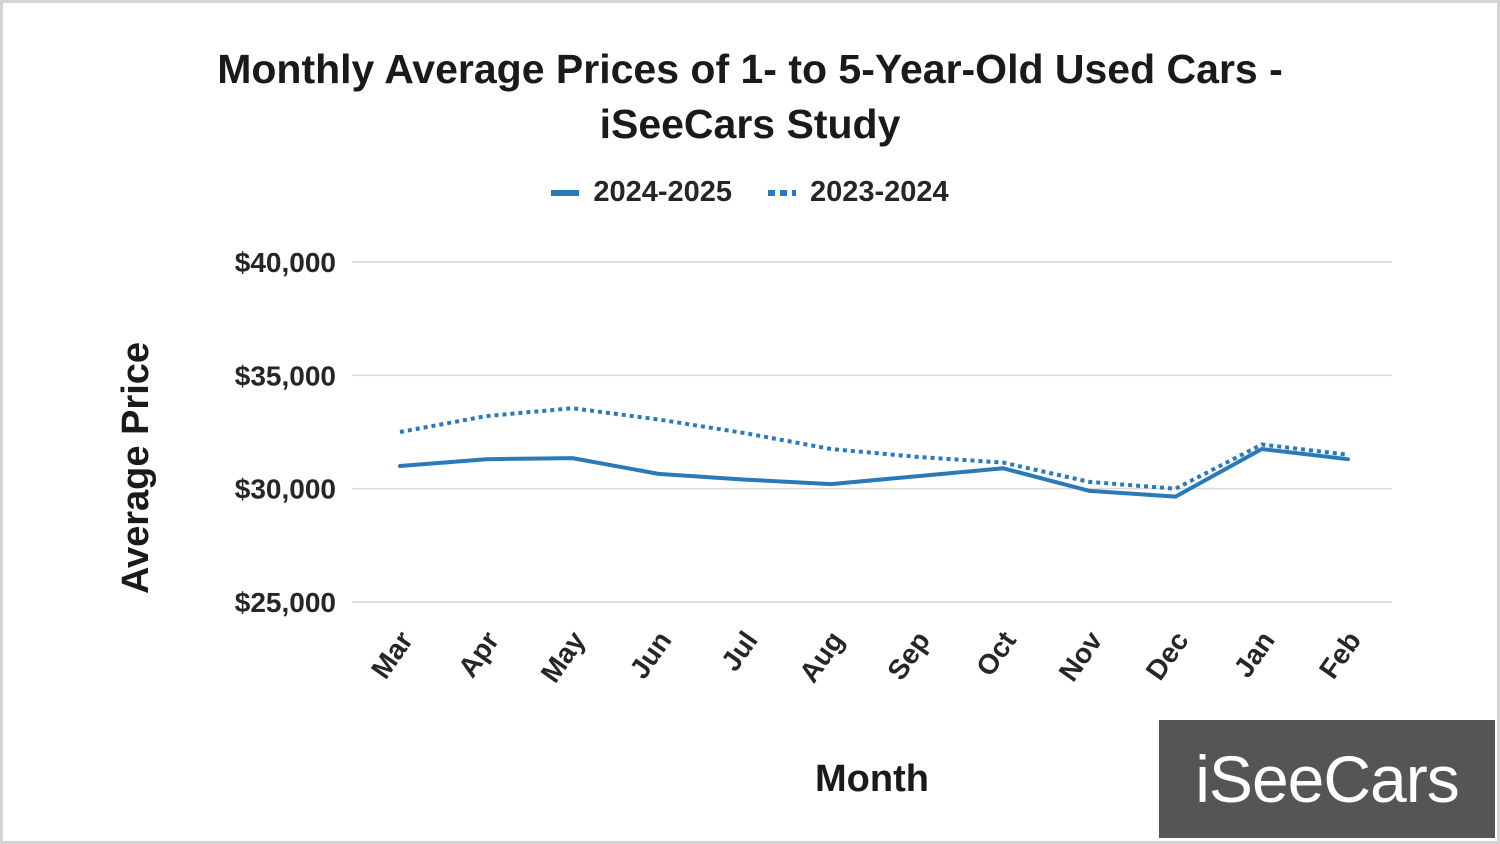  What do you see at coordinates (739, 651) in the screenshot?
I see `x-tick-label: Jul` at bounding box center [739, 651].